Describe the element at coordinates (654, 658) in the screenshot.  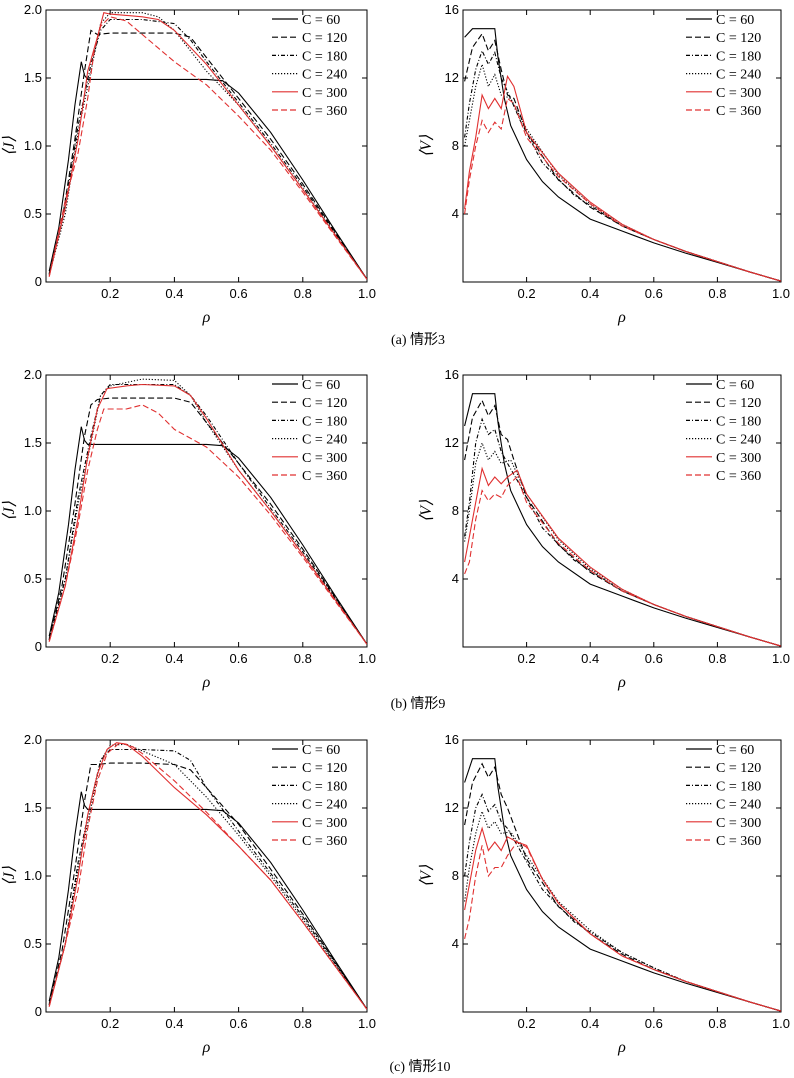
I see `chart-b-v-xtick-label: 0.6` at that location.